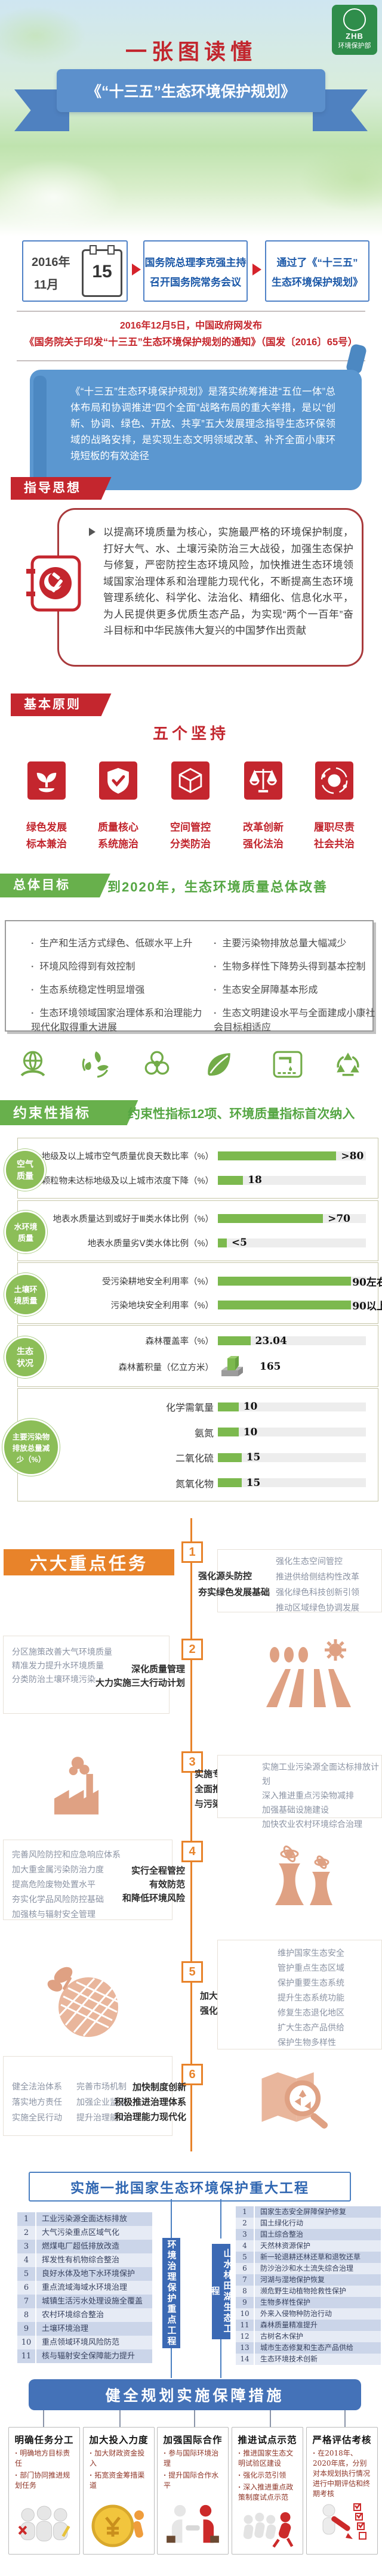 The height and width of the screenshot is (2576, 382). What do you see at coordinates (308, 2257) in the screenshot?
I see `table-row: 5 新一轮退耕还林还草和退牧还草` at bounding box center [308, 2257].